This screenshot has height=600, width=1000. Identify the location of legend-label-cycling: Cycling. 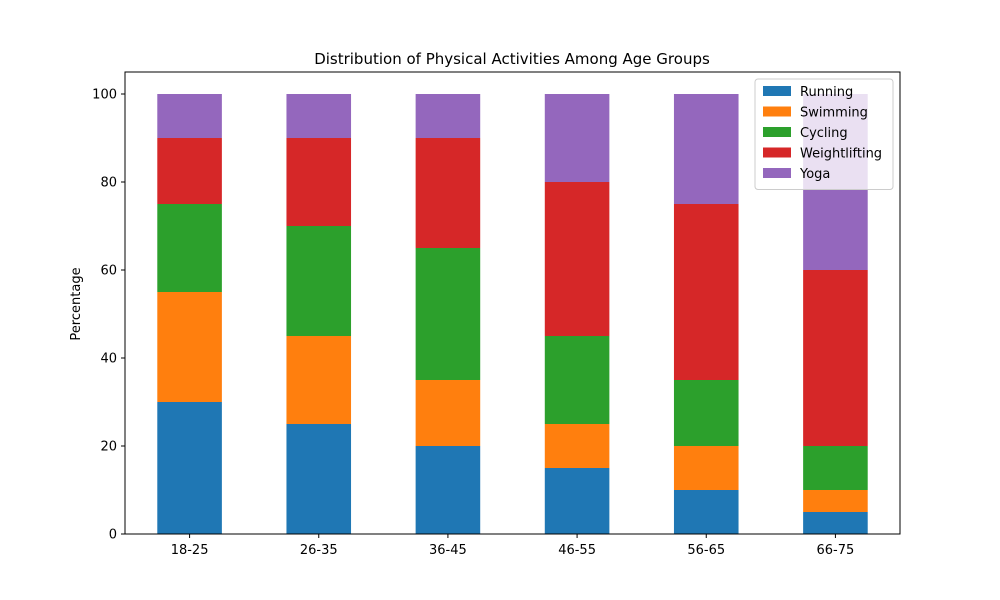
(824, 133).